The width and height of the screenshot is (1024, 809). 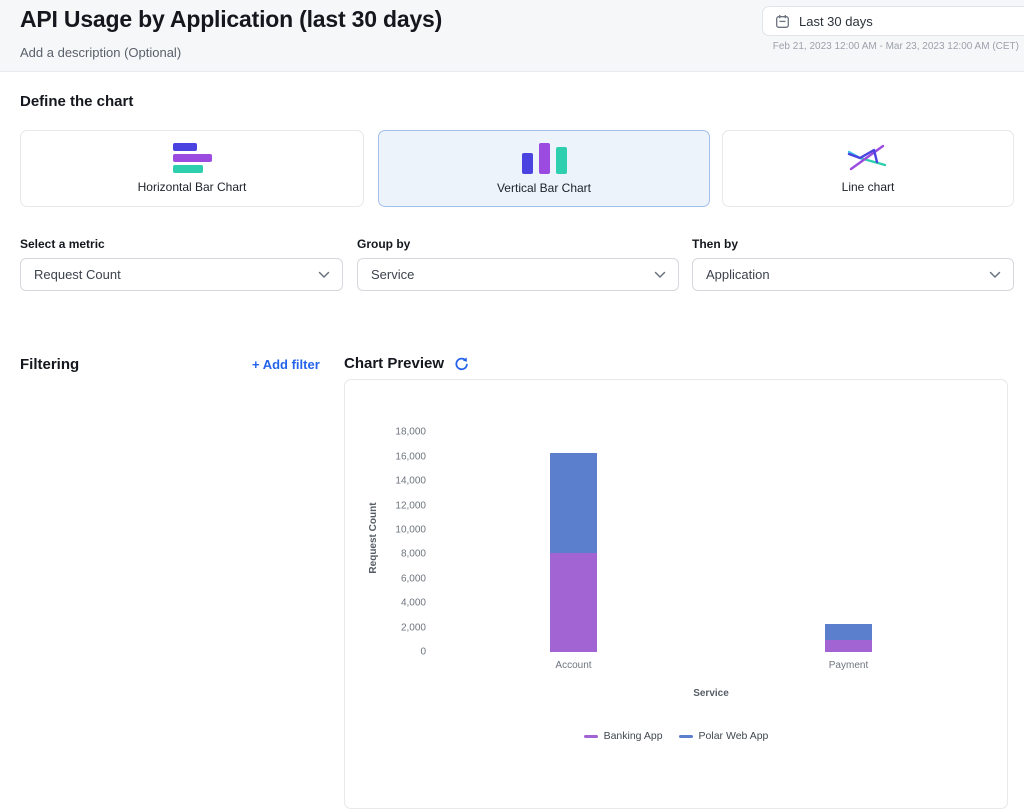 I want to click on y-tick-label: 16,000, so click(x=410, y=457).